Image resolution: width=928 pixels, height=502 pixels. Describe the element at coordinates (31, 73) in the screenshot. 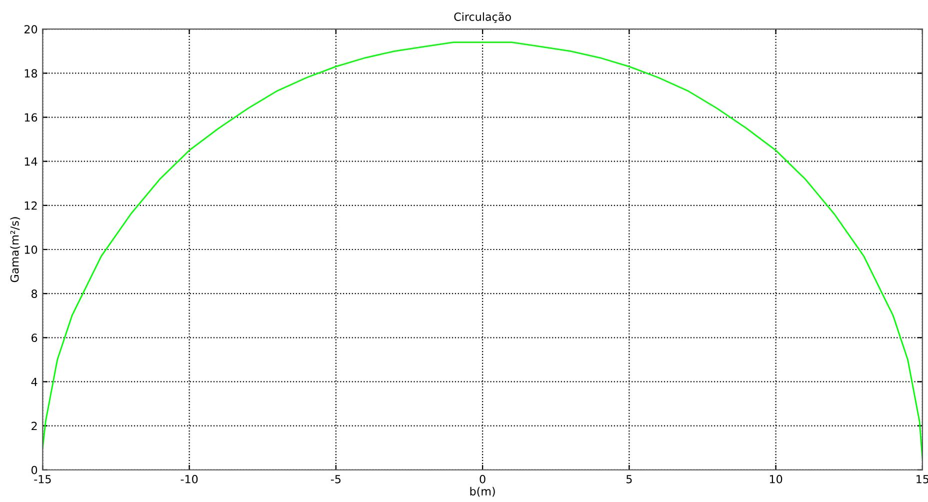

I see `y-tick-label: 18` at that location.